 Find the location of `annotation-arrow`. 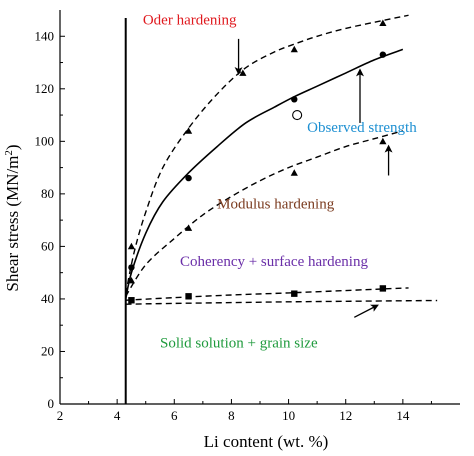

annotation-arrow is located at coordinates (366, 311).